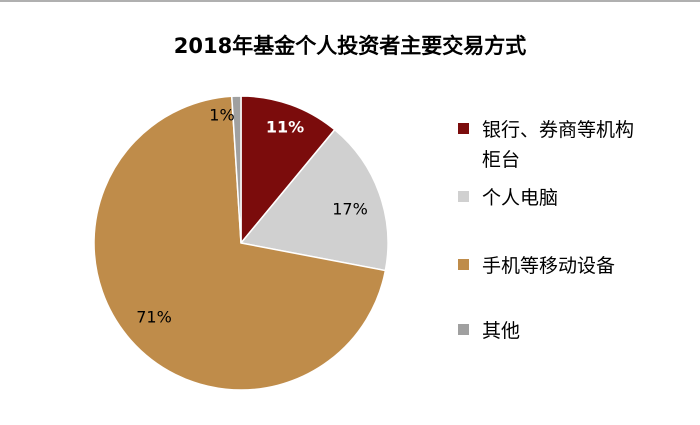  Describe the element at coordinates (582, 145) in the screenshot. I see `legend-label-counter: 银行、券商等机构 柜台` at that location.